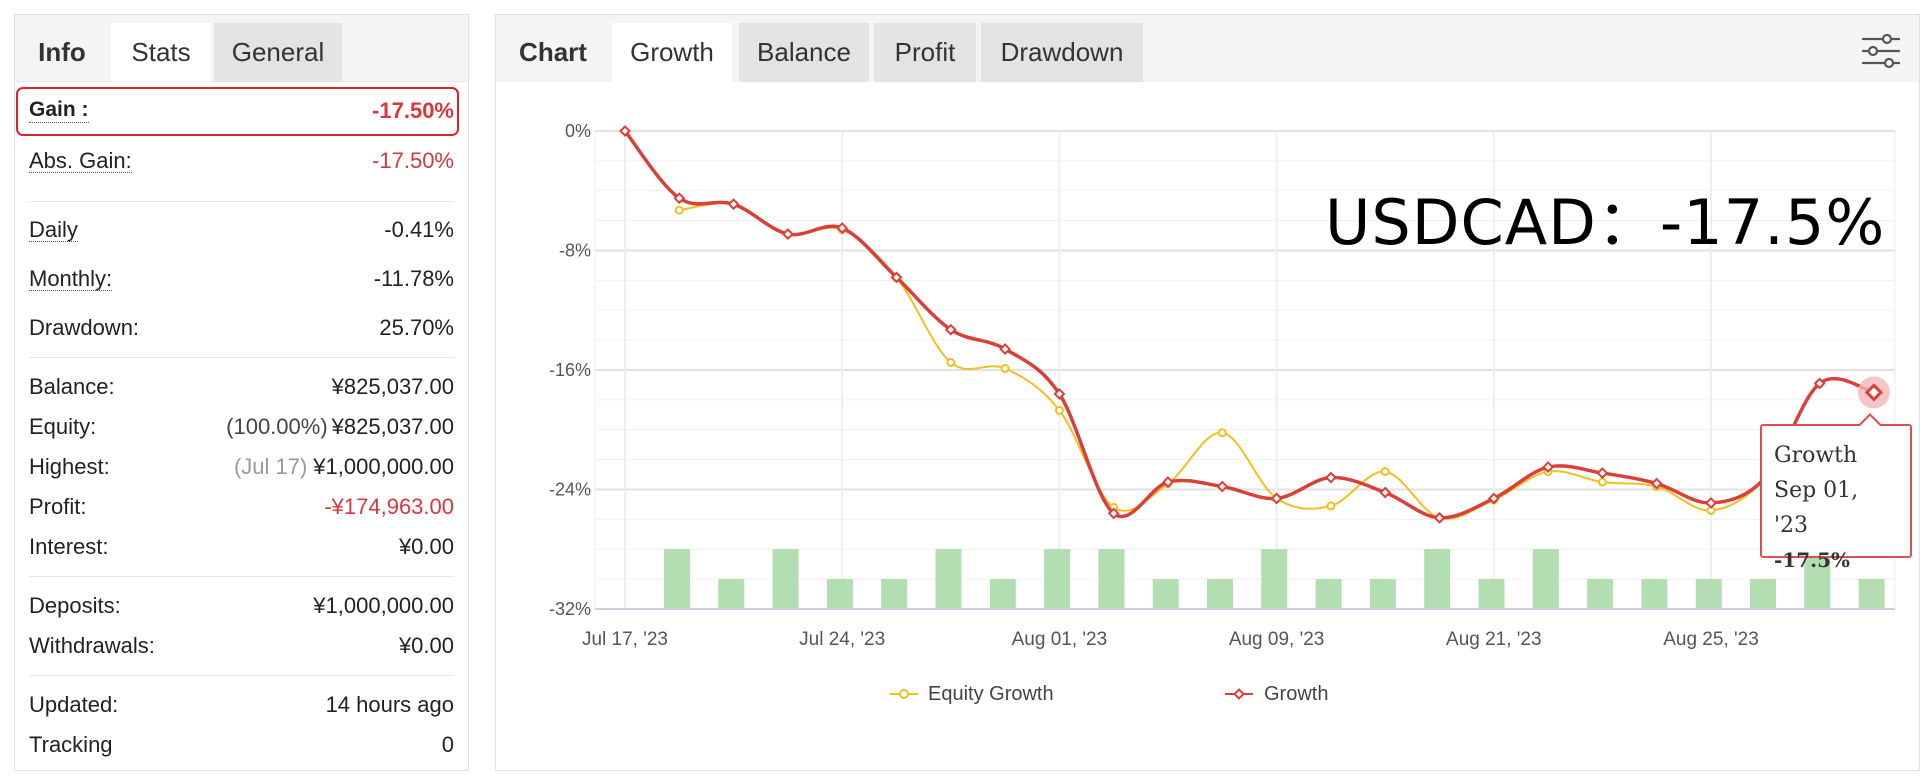  I want to click on deposits-value: ¥1,000,000.00, so click(383, 605).